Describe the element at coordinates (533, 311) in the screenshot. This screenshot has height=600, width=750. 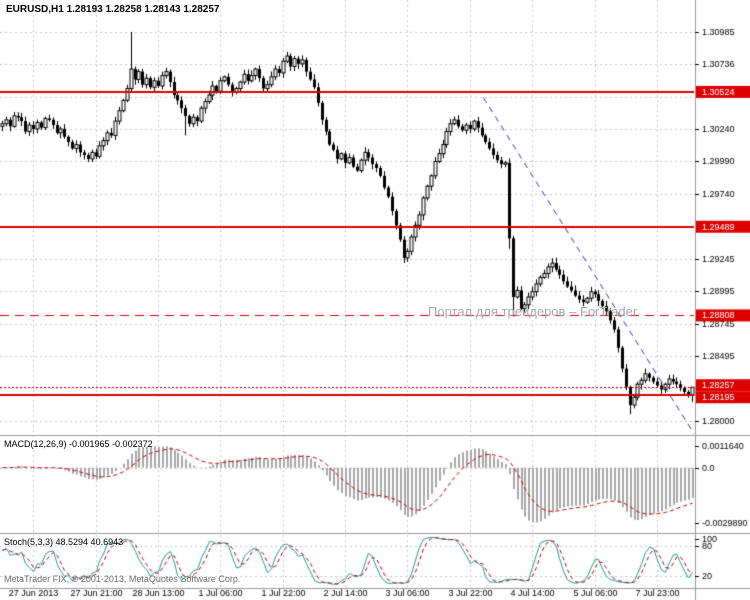
I see `fortrader-watermark: Портал для трейдеров – ForTrader` at that location.